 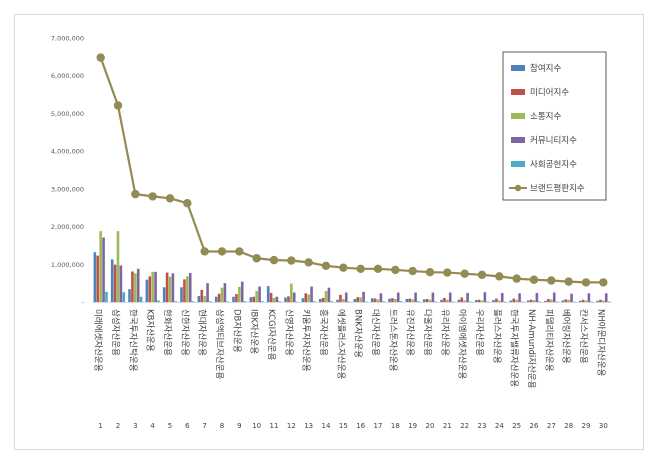 What do you see at coordinates (545, 117) in the screenshot?
I see `legend-label-3: 소통지수` at bounding box center [545, 117].